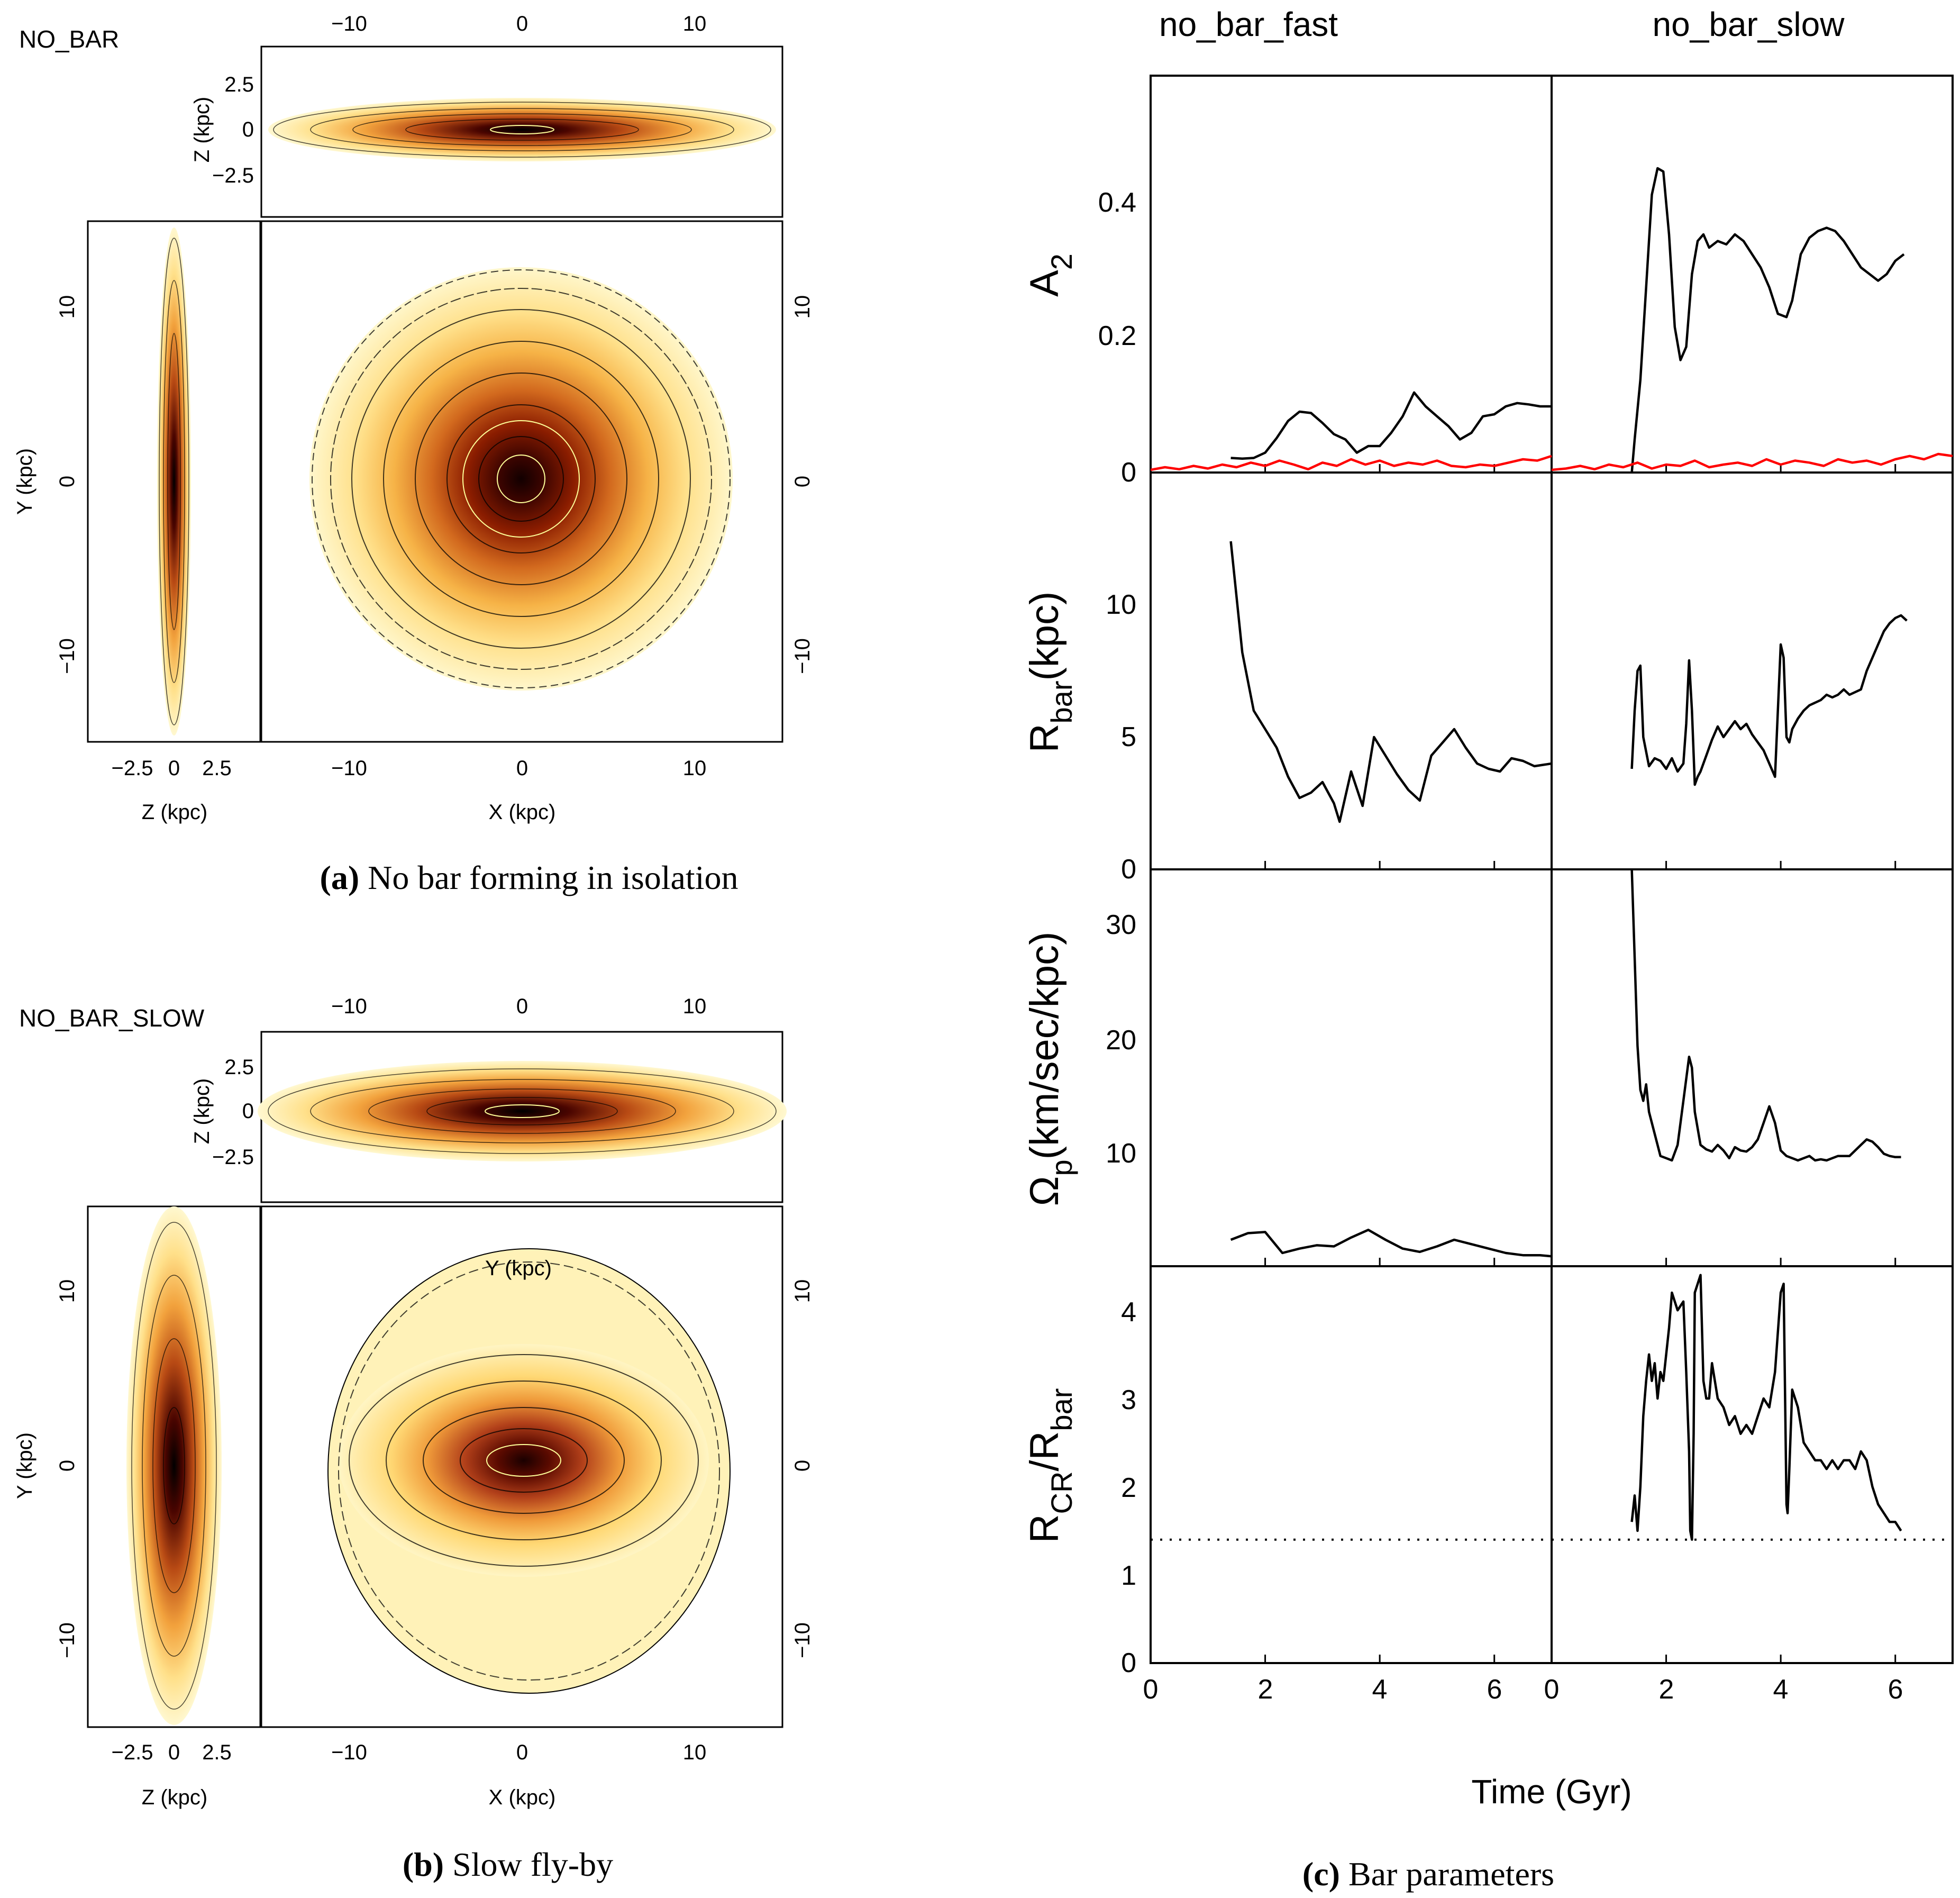 The width and height of the screenshot is (1960, 1898). Describe the element at coordinates (1752, 461) in the screenshot. I see `series-line-m-1-red-` at that location.